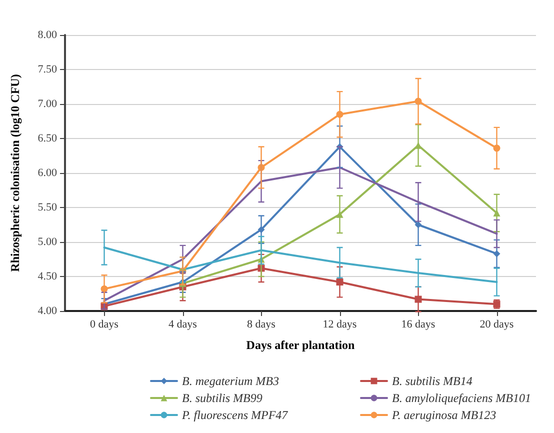 This screenshot has width=554, height=433. I want to click on y-tick-label: 4.00, so click(48, 311).